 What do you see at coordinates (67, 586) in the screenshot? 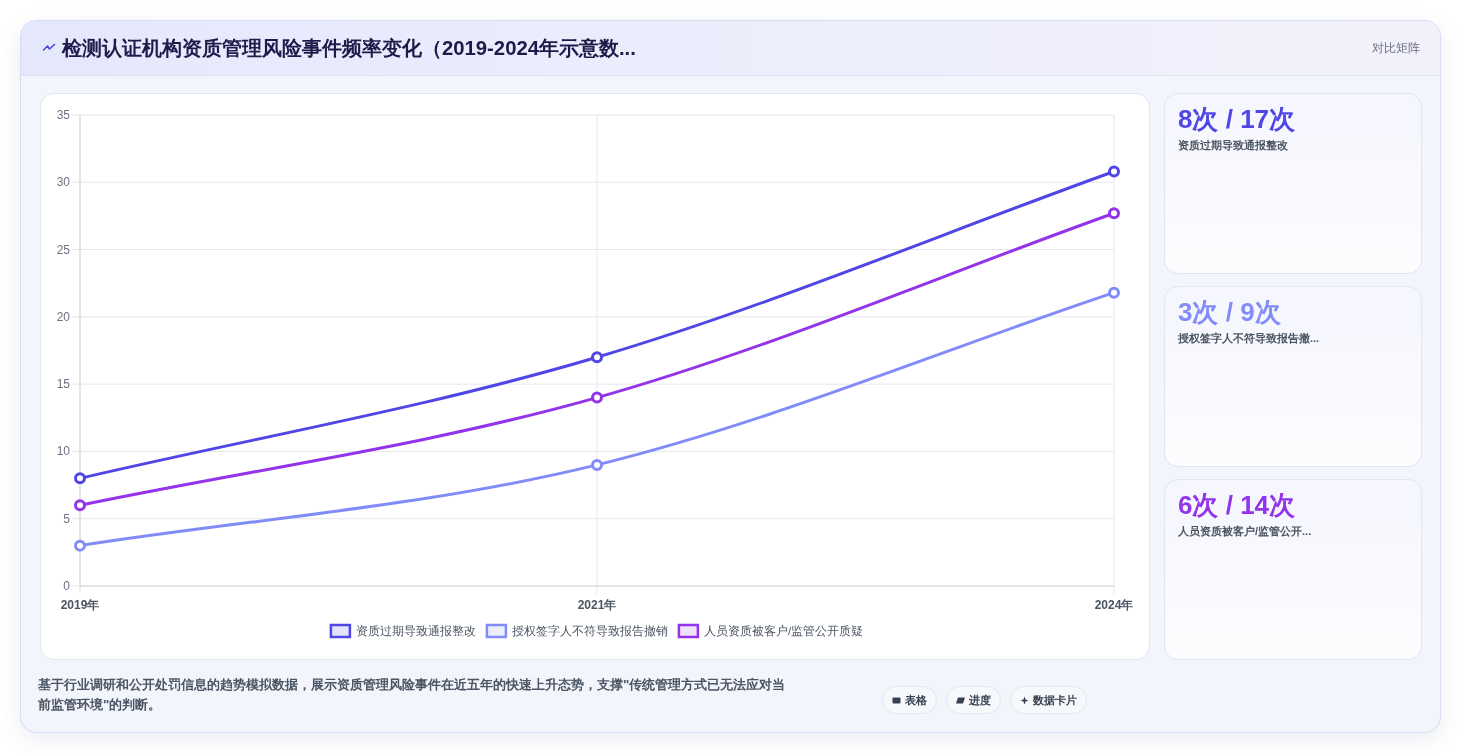
I see `y-tick-label: 0` at bounding box center [67, 586].